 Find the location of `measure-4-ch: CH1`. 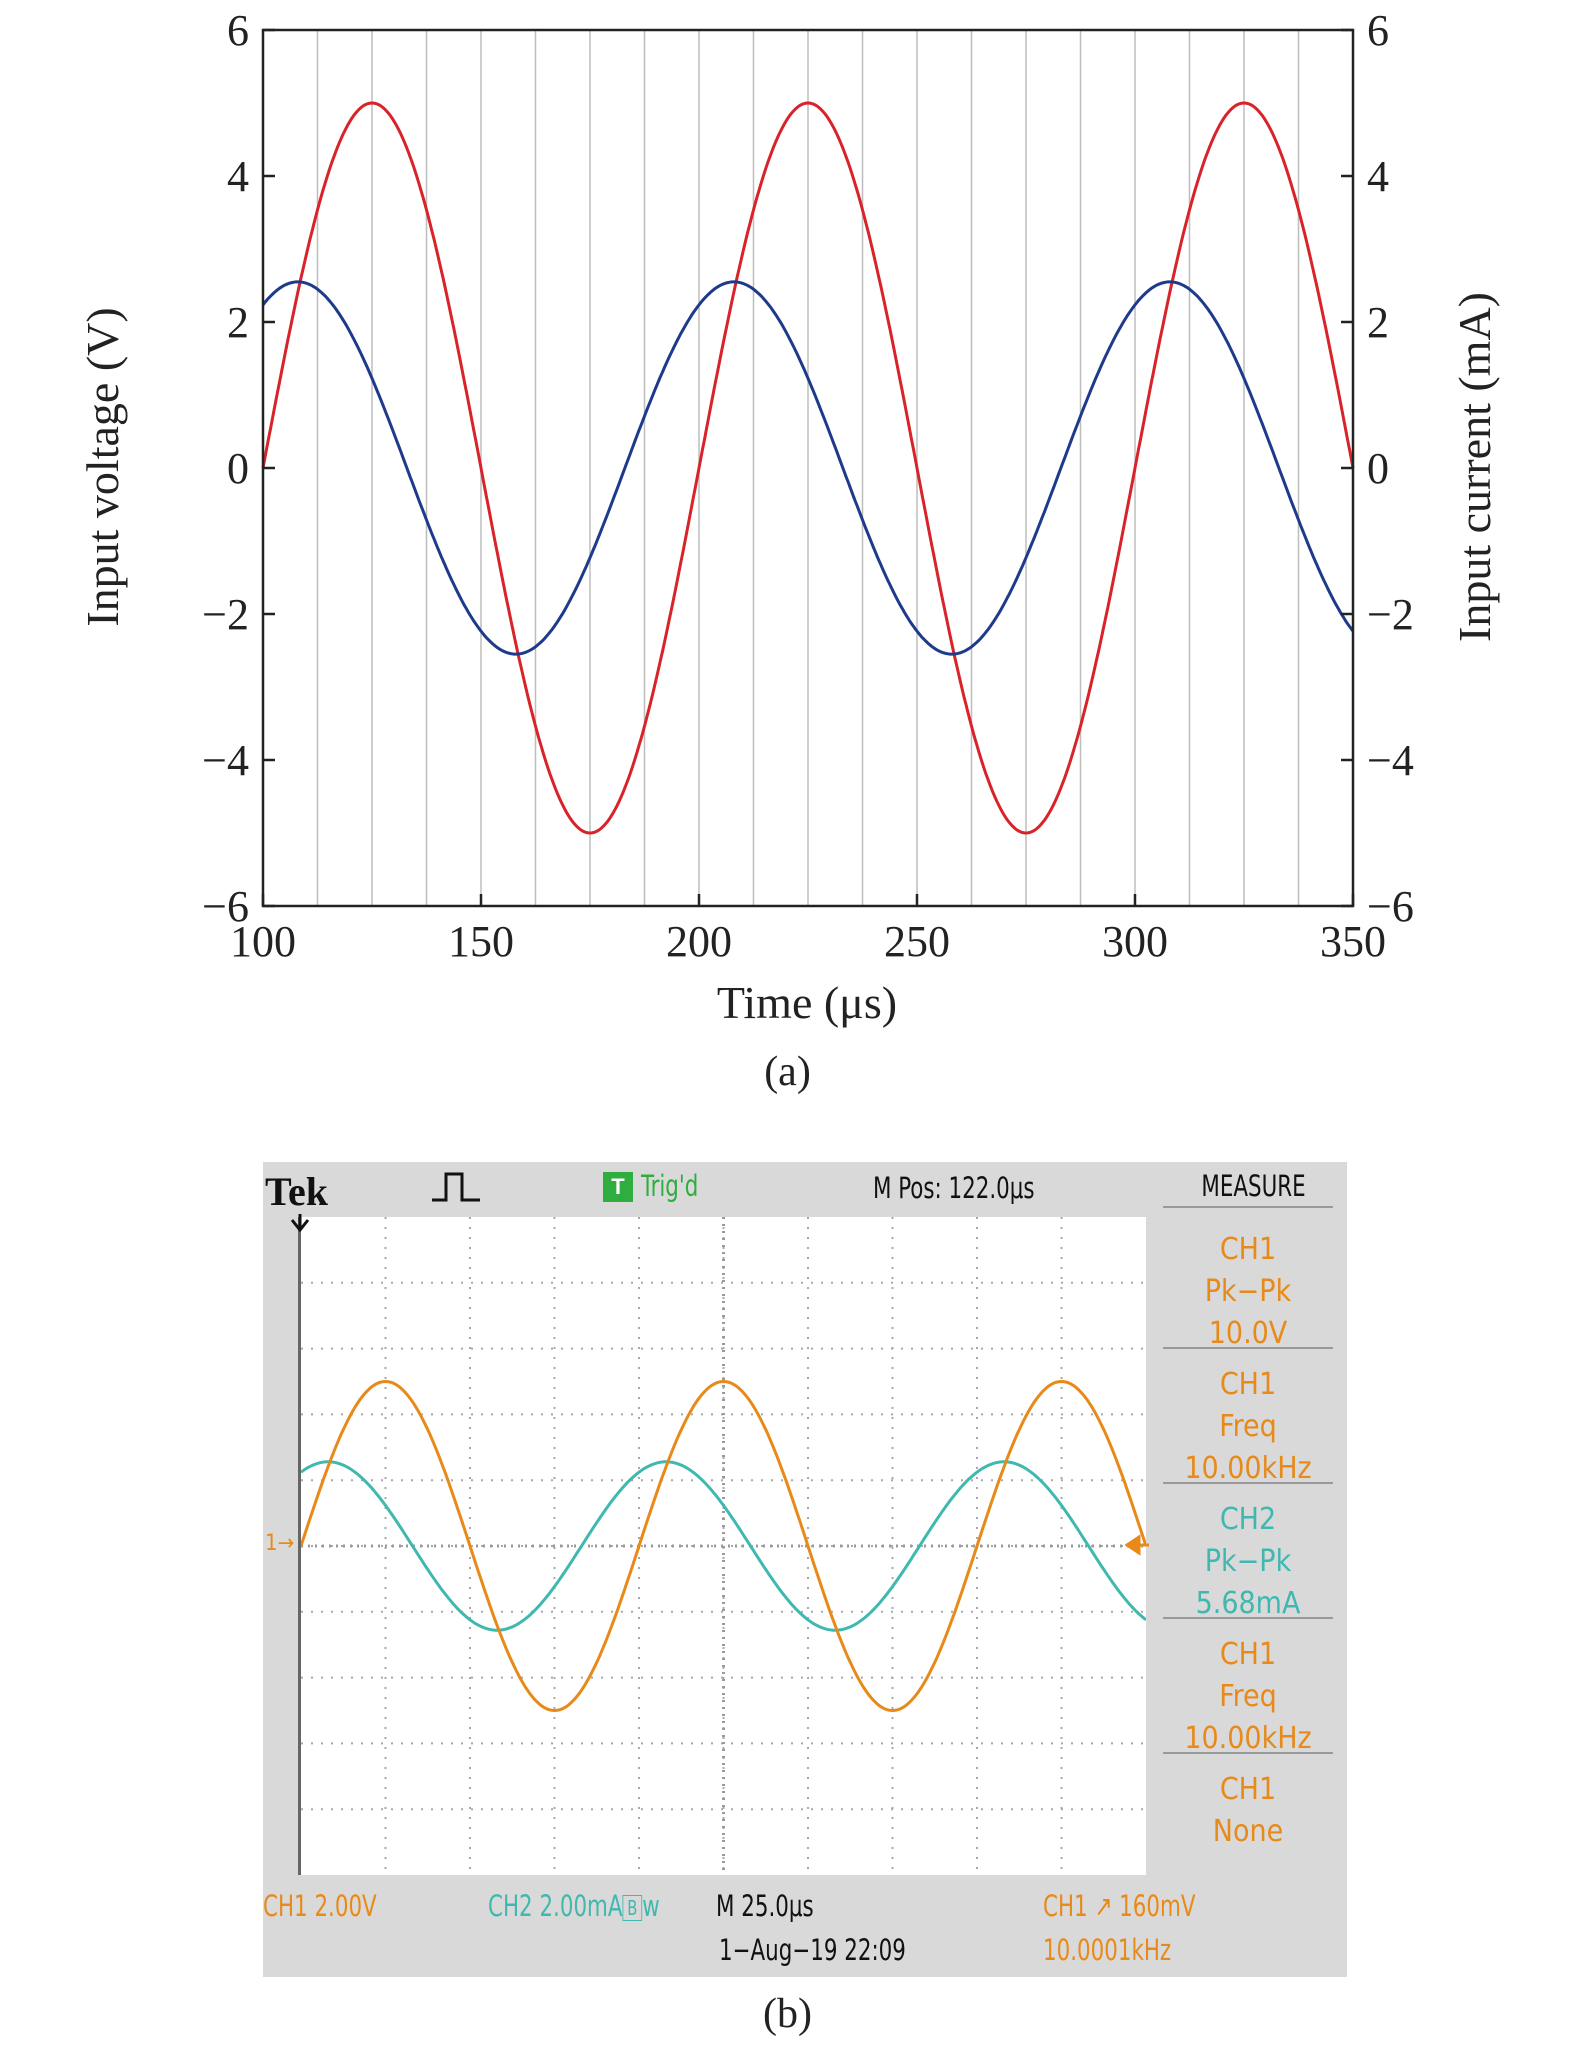

measure-4-ch: CH1 is located at coordinates (1248, 1654).